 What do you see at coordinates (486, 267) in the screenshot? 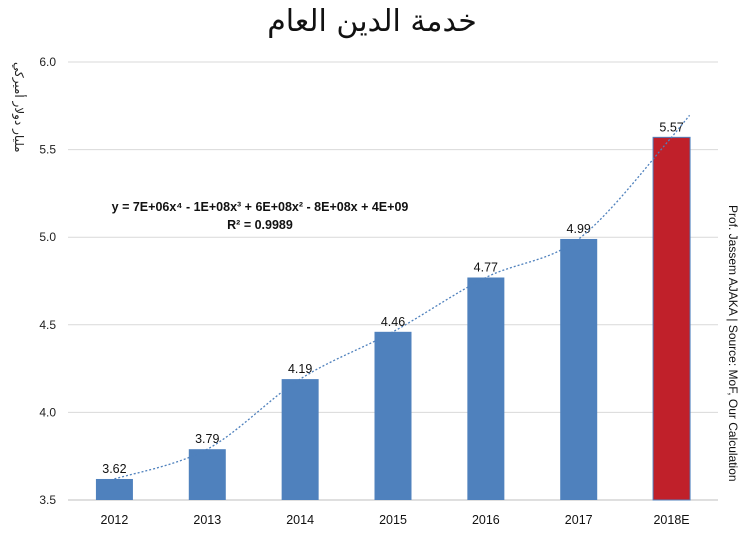
I see `data-label: 4.77` at bounding box center [486, 267].